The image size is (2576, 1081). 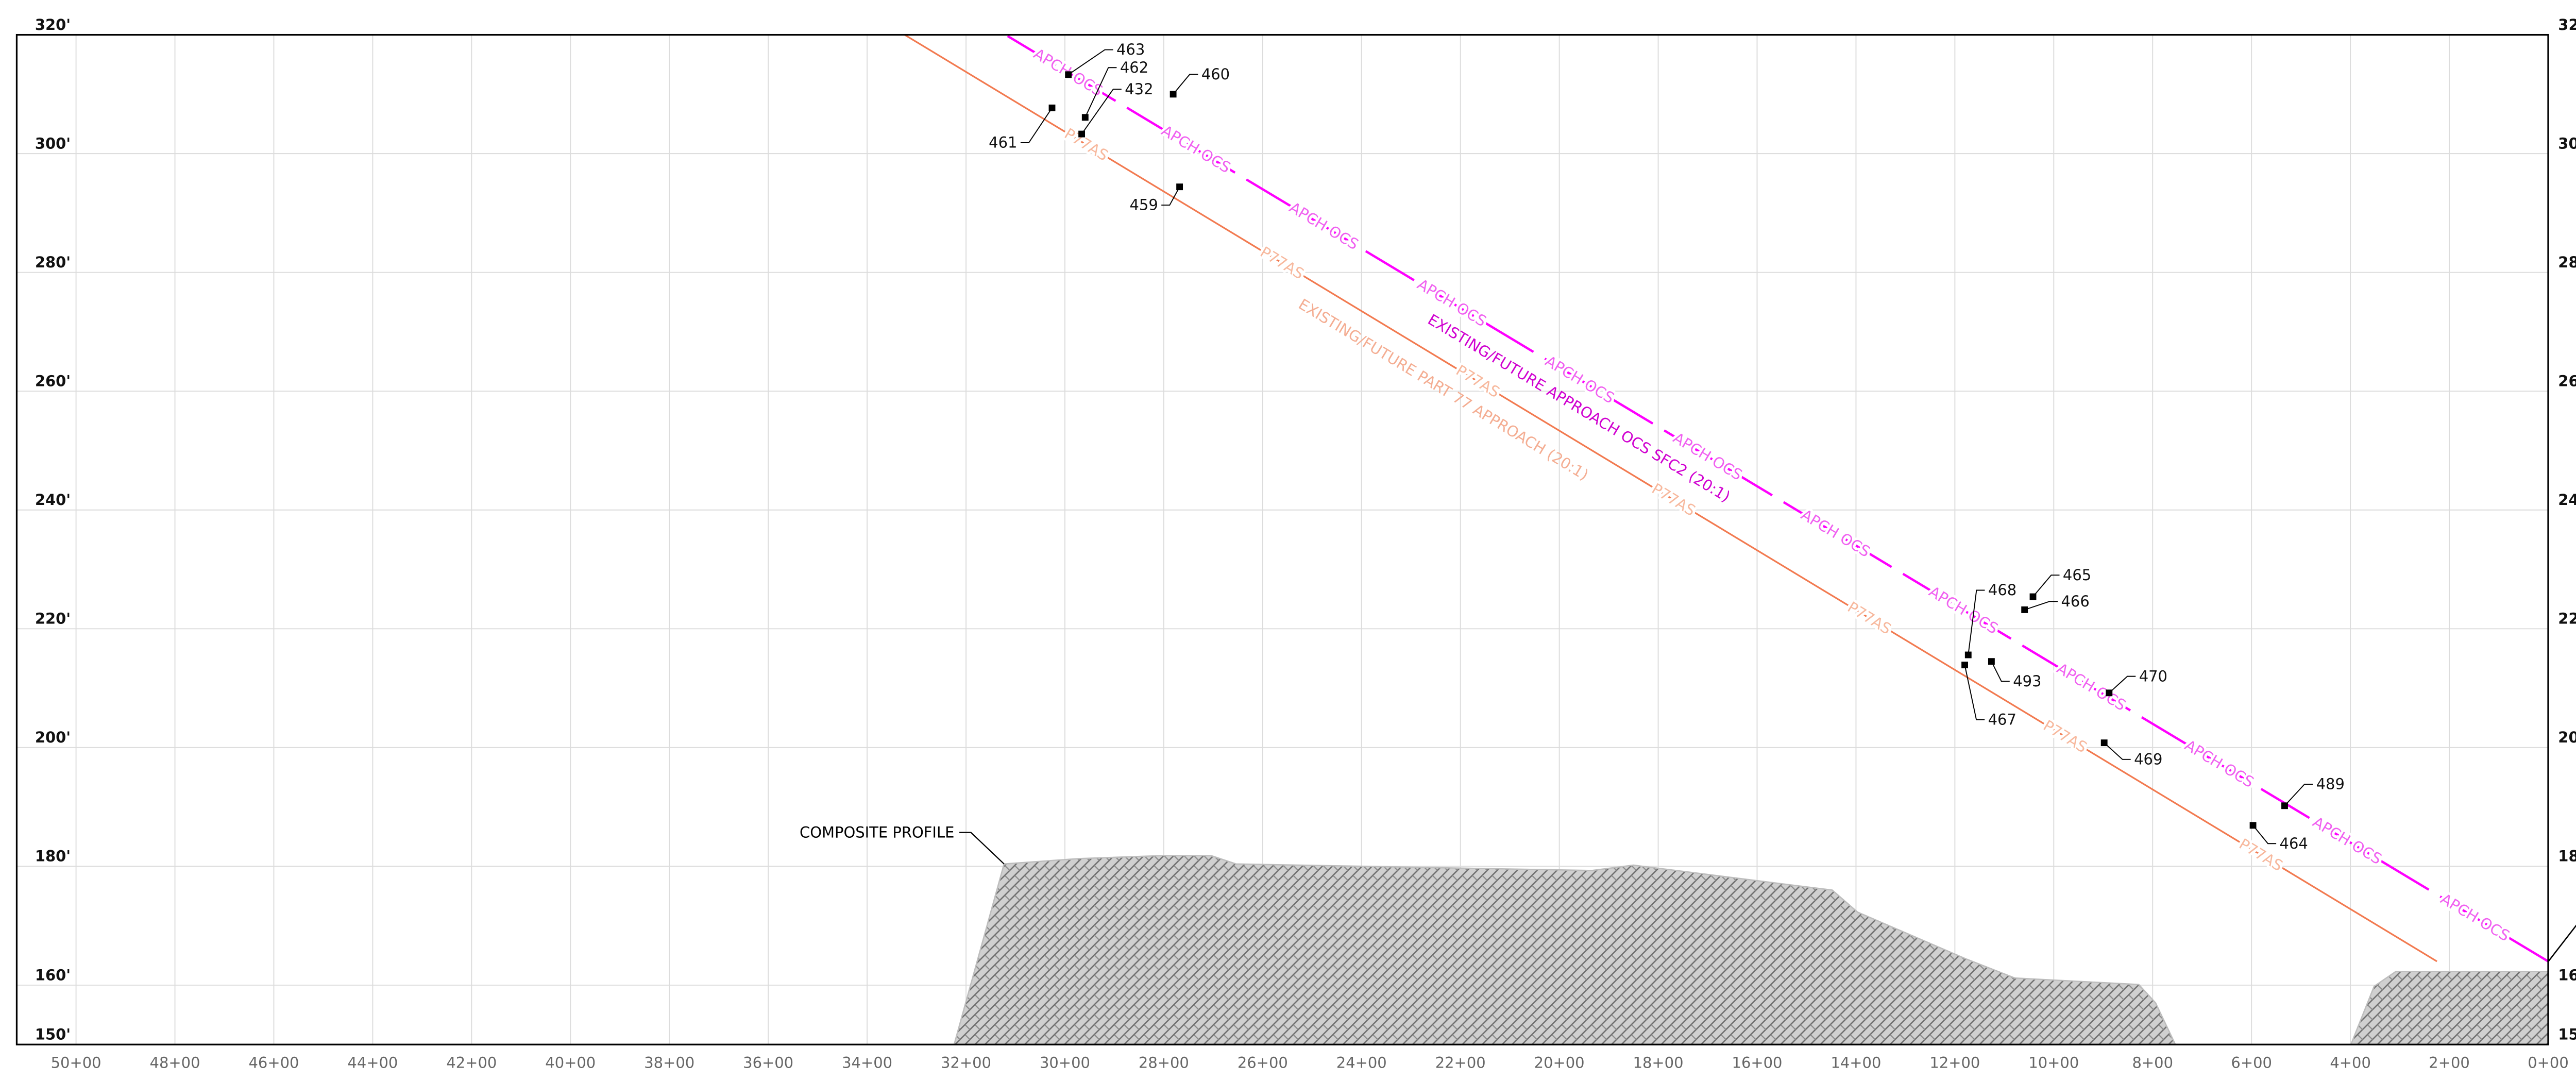 I want to click on x-tick-label: 0+00, so click(x=2548, y=1062).